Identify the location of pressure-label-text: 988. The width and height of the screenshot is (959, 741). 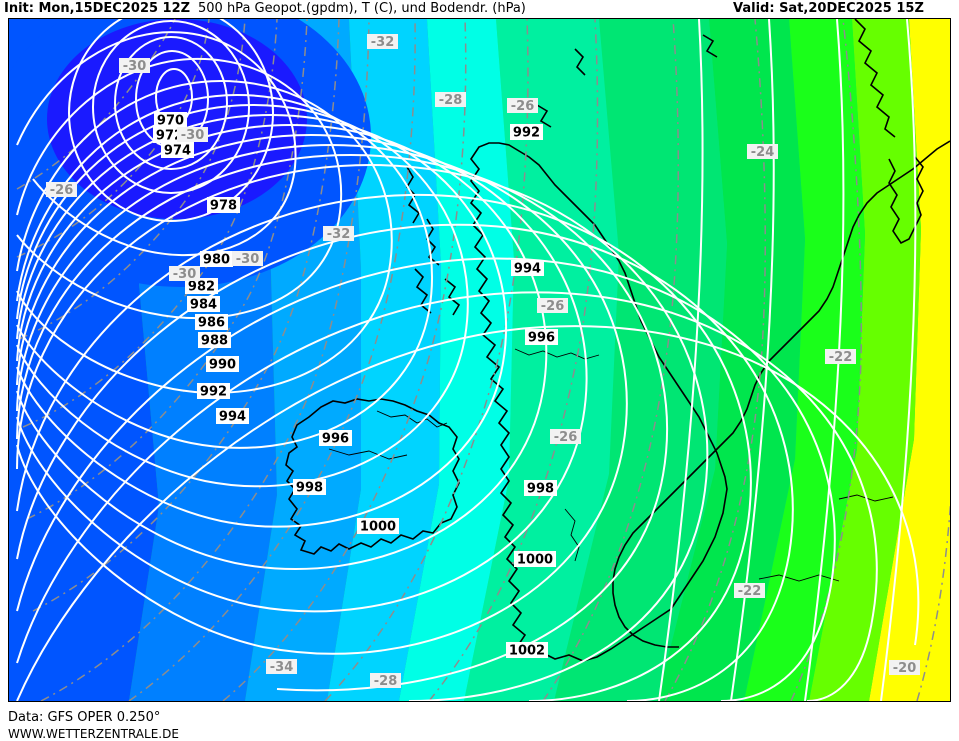
(214, 341).